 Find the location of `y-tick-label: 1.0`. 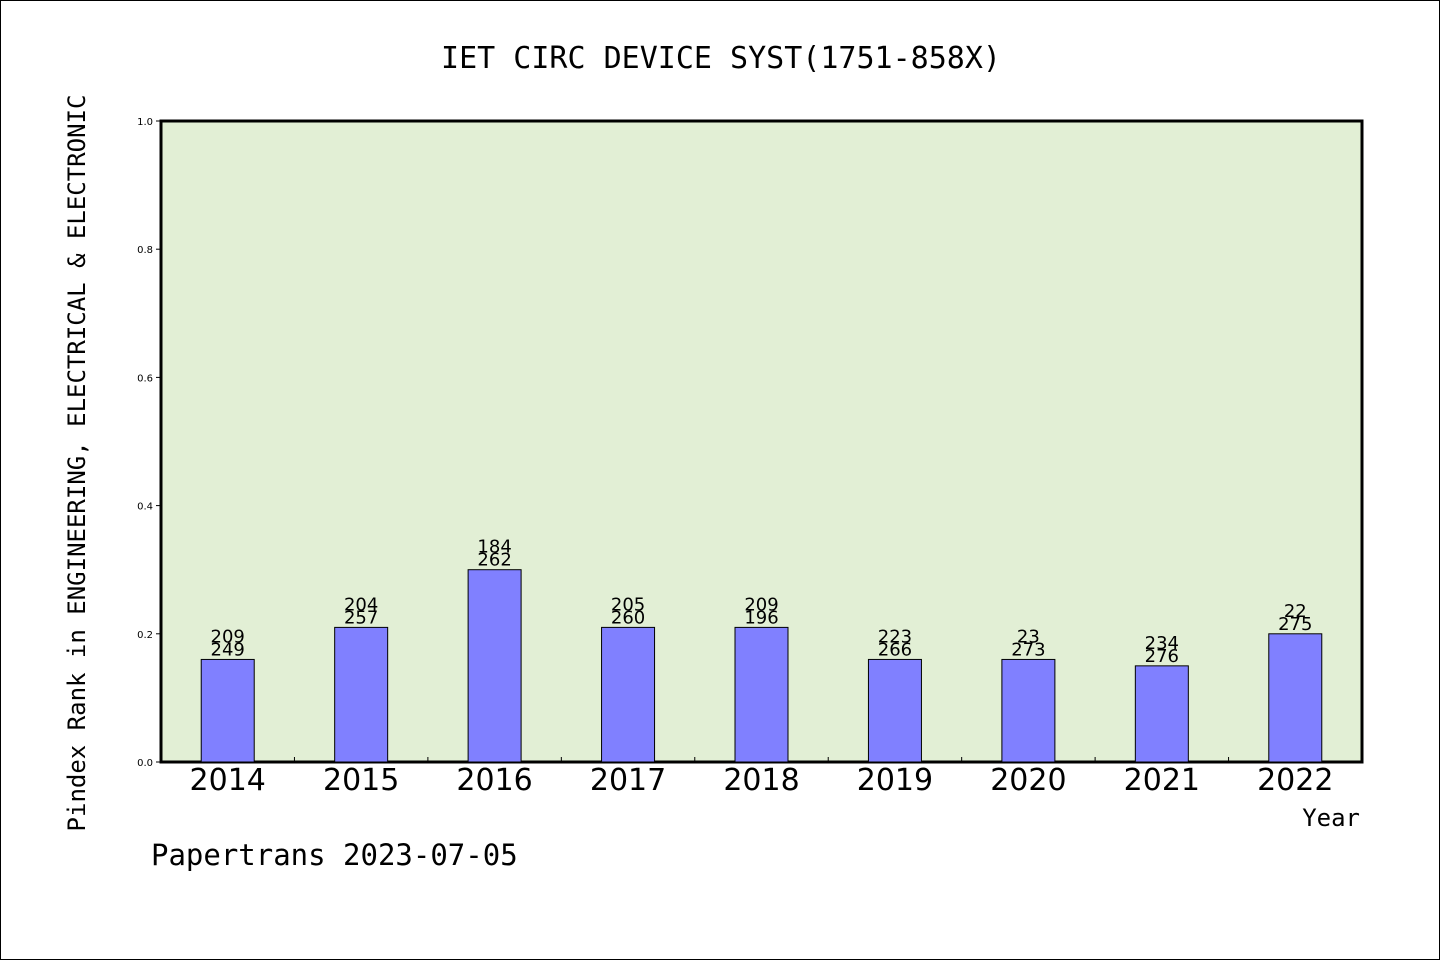

y-tick-label: 1.0 is located at coordinates (145, 122).